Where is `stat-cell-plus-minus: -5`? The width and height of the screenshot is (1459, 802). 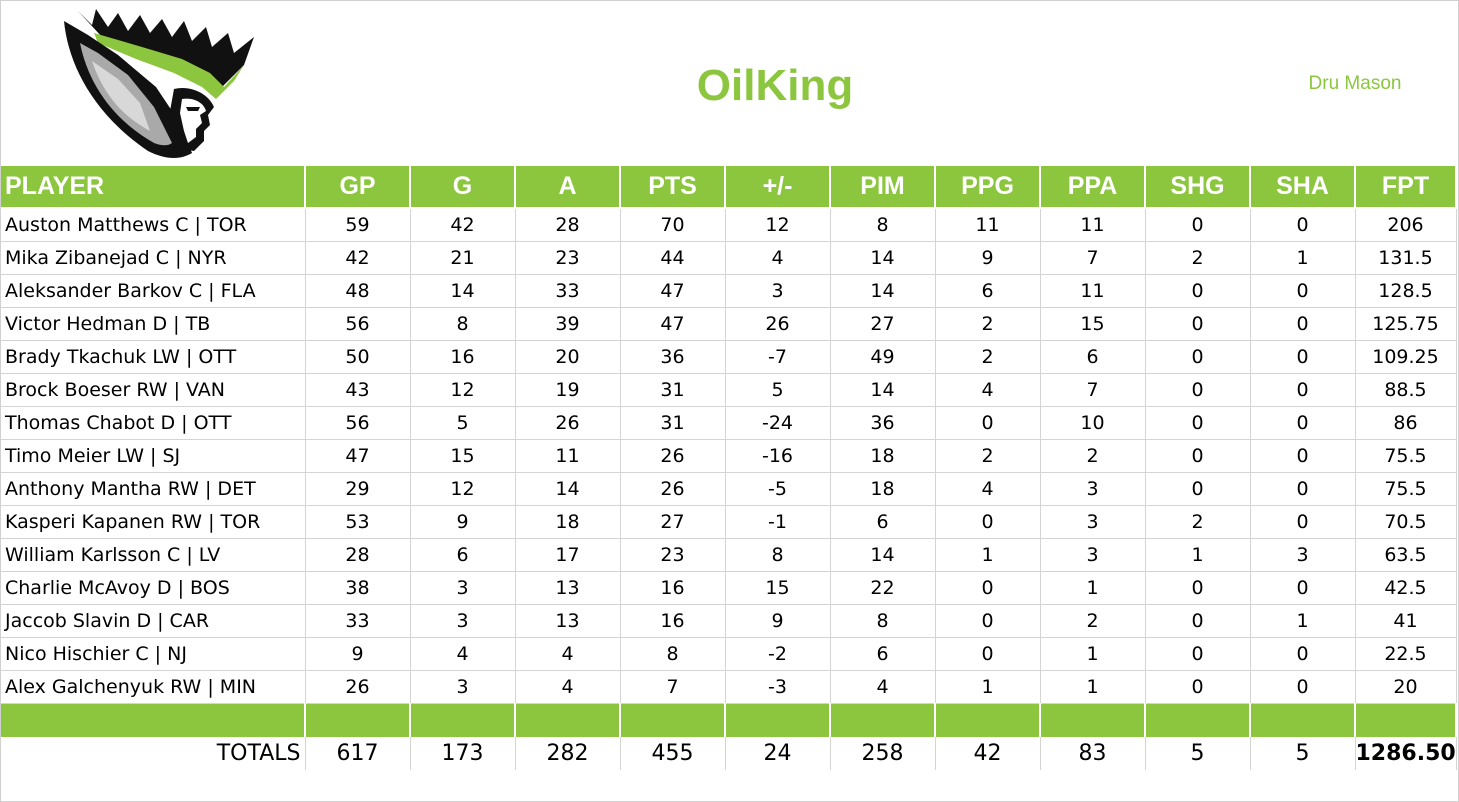
stat-cell-plus-minus: -5 is located at coordinates (778, 489).